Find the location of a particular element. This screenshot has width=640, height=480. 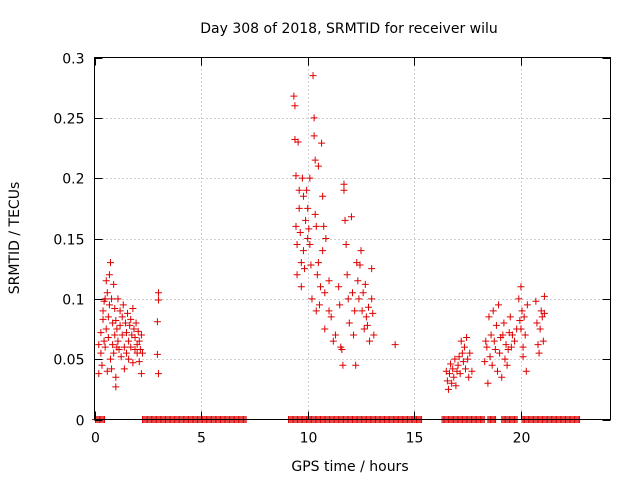

x-axis-label: GPS time / hours is located at coordinates (349, 467).